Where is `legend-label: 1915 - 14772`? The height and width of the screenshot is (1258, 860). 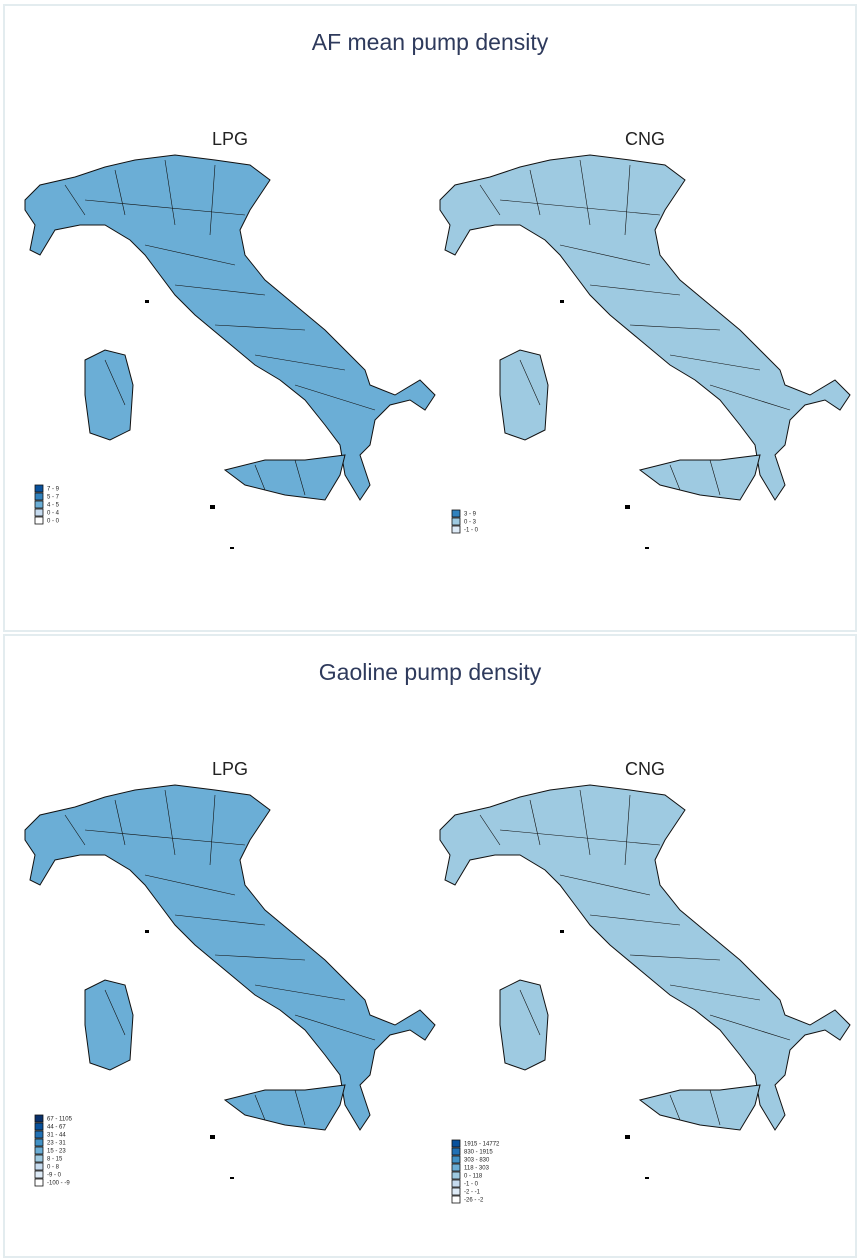 legend-label: 1915 - 14772 is located at coordinates (482, 1145).